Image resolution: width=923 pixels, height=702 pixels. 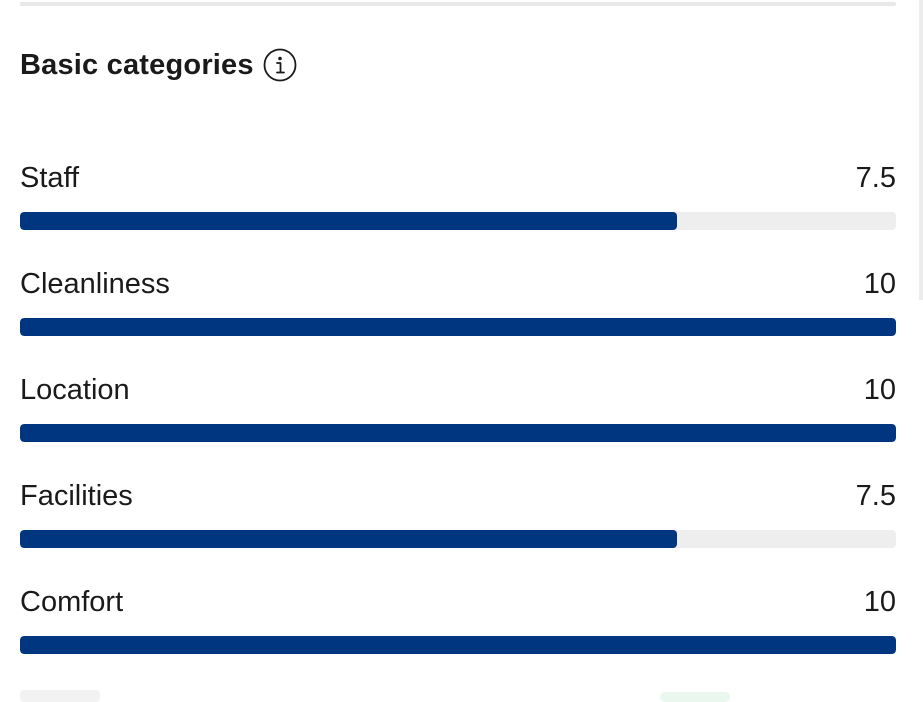 I want to click on category-label: Comfort, so click(x=72, y=602).